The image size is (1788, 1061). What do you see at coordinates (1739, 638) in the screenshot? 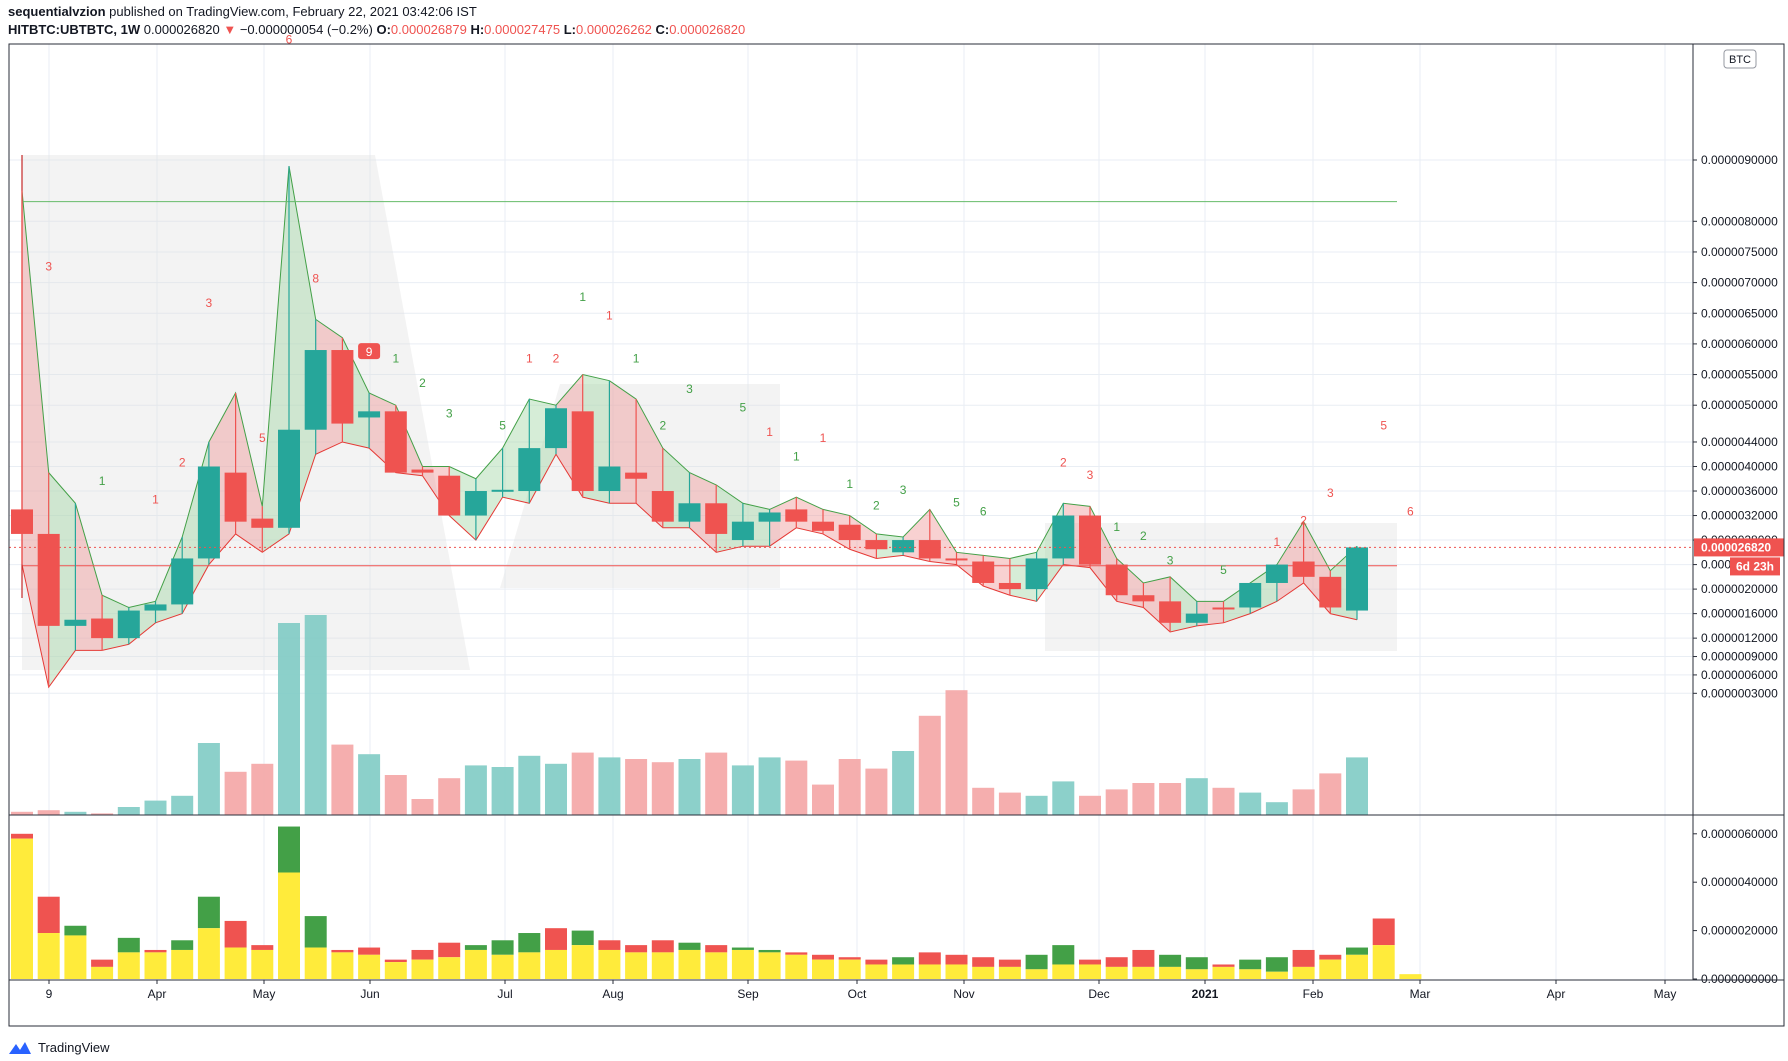
I see `price-tick-label: 0.0000012000` at bounding box center [1739, 638].